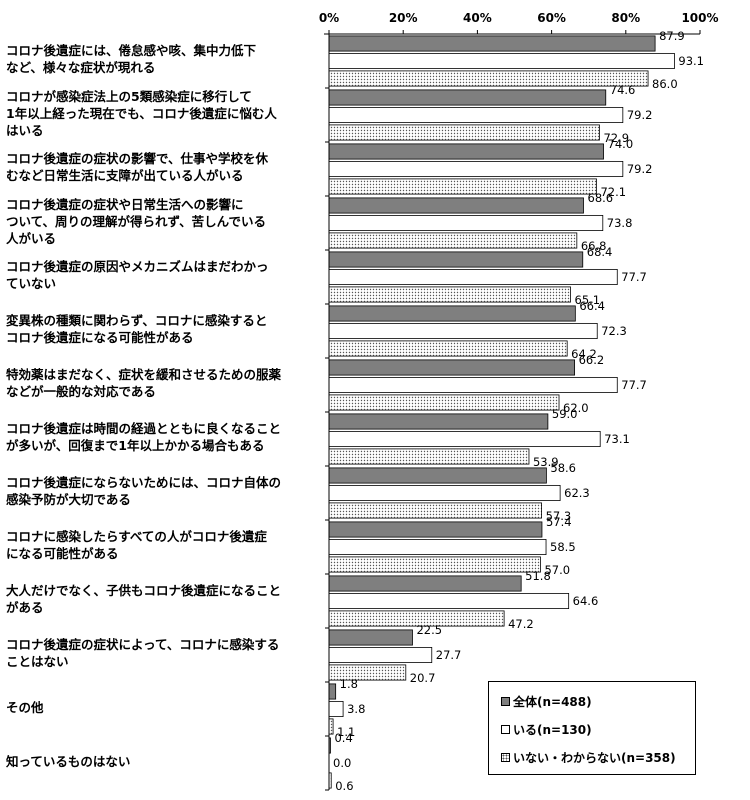 The height and width of the screenshot is (800, 750). Describe the element at coordinates (329, 18) in the screenshot. I see `x-tick-label: 0%` at that location.